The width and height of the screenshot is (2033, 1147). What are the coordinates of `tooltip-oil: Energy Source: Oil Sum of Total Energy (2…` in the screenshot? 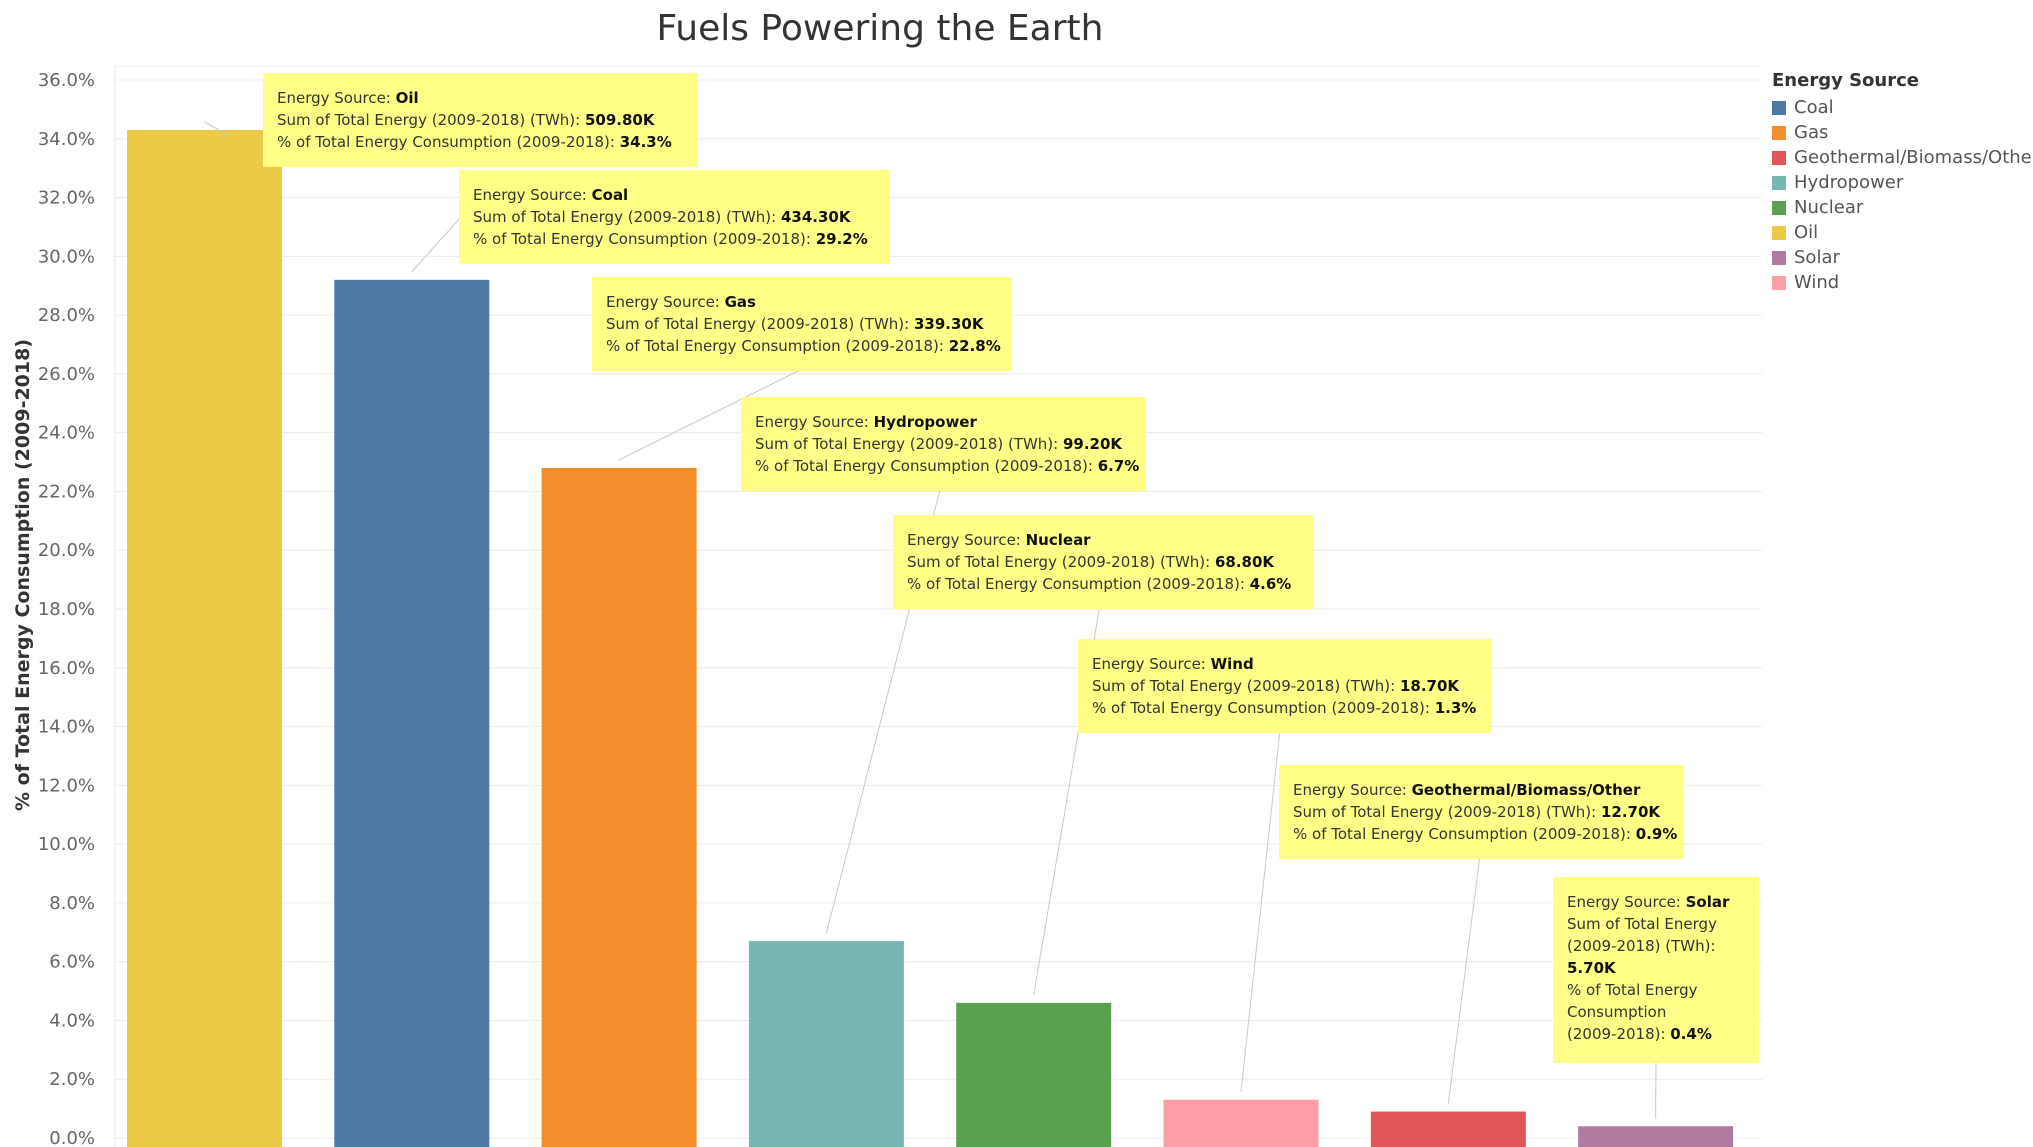 It's located at (480, 120).